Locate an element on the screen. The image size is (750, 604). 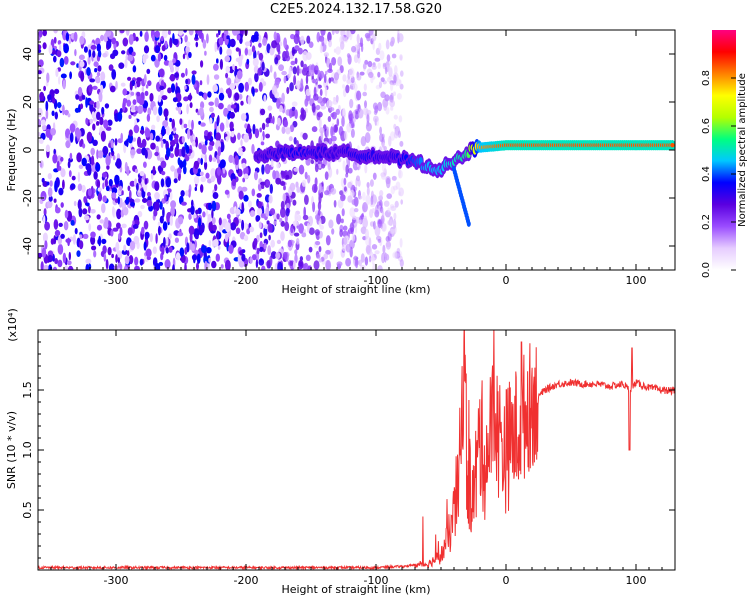
y-scale-label: (x10⁴) is located at coordinates (12, 325).